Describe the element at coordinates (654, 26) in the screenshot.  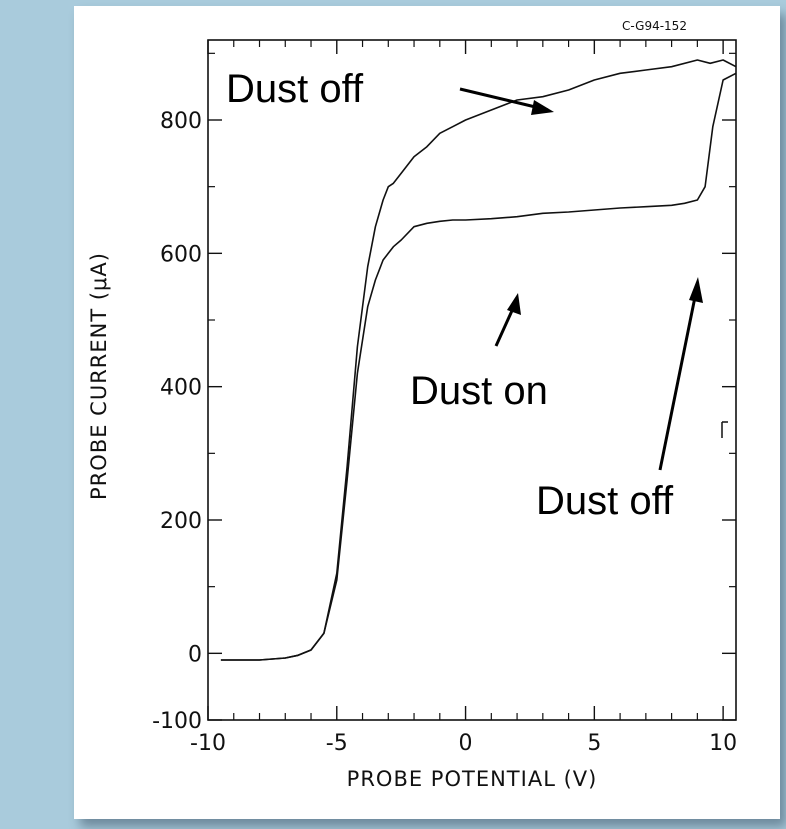
I see `figure-id: C-G94-152` at that location.